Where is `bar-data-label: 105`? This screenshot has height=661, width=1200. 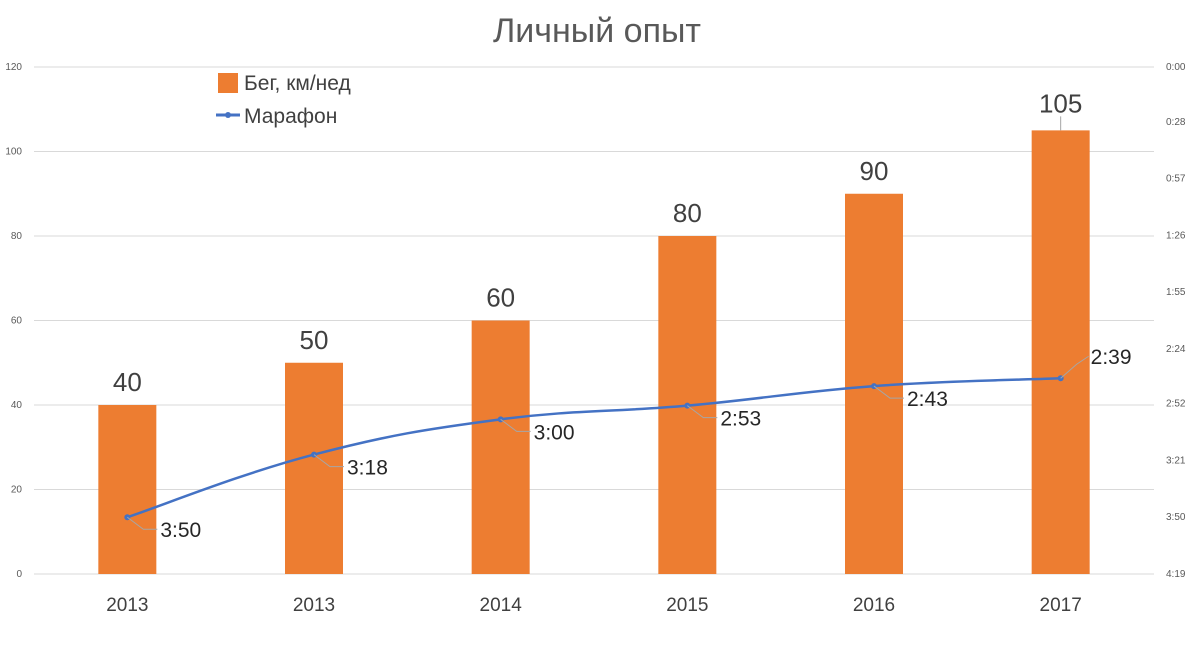
bar-data-label: 105 is located at coordinates (1060, 103).